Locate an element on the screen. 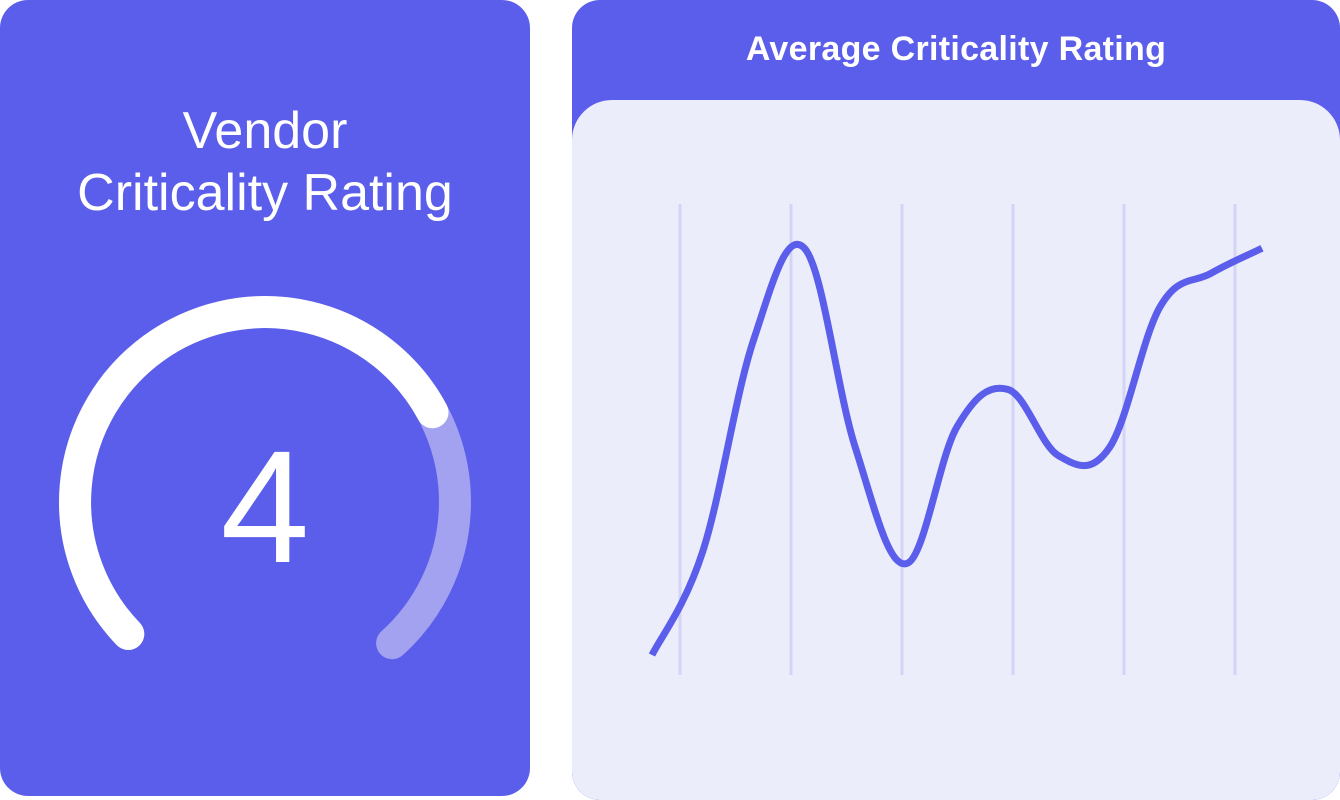 The image size is (1340, 800). vendor-title-line2: Criticality Rating is located at coordinates (265, 193).